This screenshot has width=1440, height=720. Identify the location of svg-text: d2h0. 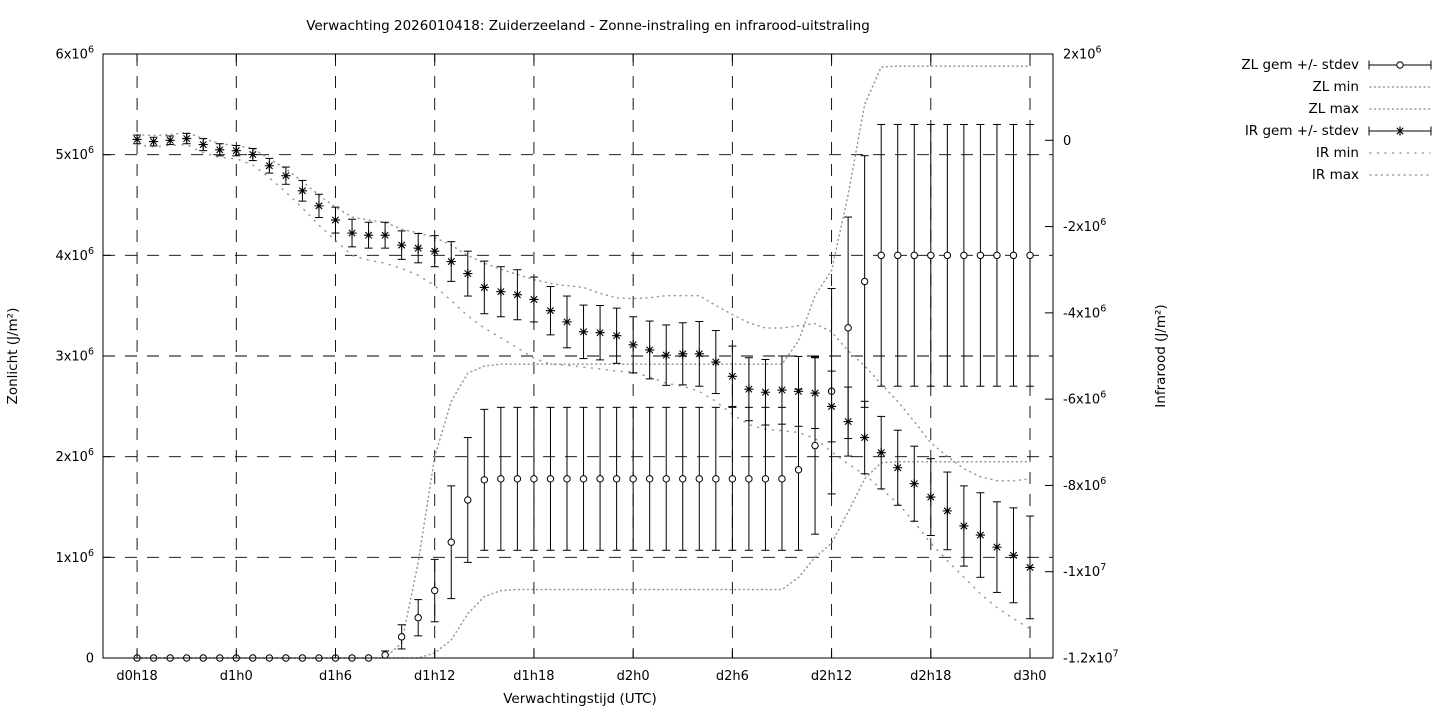
(633, 676).